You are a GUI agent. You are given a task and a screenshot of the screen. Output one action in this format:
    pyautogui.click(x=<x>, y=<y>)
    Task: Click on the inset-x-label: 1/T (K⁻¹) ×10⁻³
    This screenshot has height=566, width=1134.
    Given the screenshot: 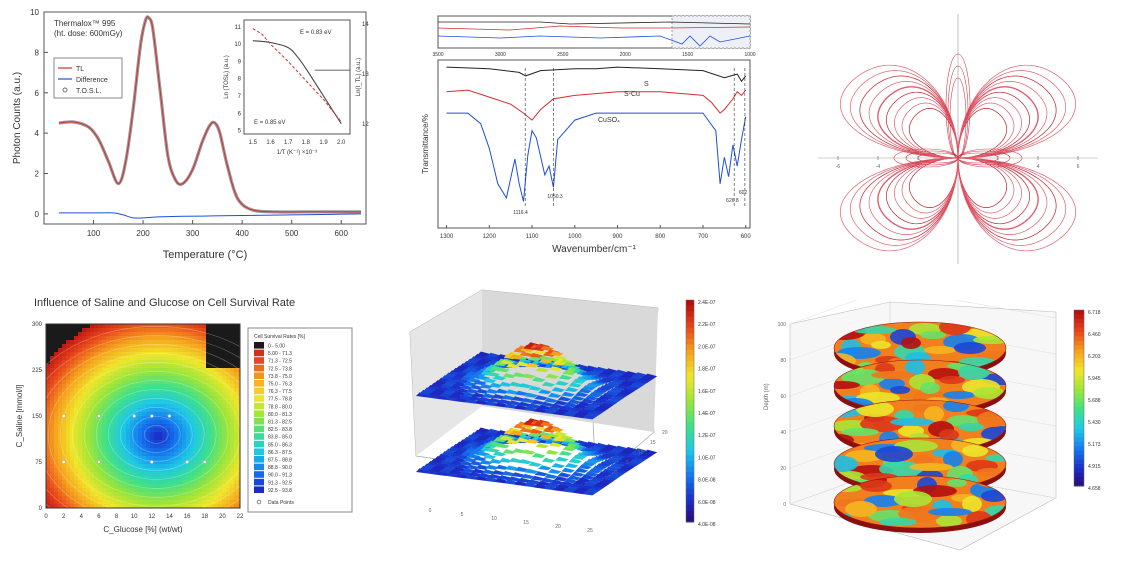 What is the action you would take?
    pyautogui.click(x=297, y=153)
    